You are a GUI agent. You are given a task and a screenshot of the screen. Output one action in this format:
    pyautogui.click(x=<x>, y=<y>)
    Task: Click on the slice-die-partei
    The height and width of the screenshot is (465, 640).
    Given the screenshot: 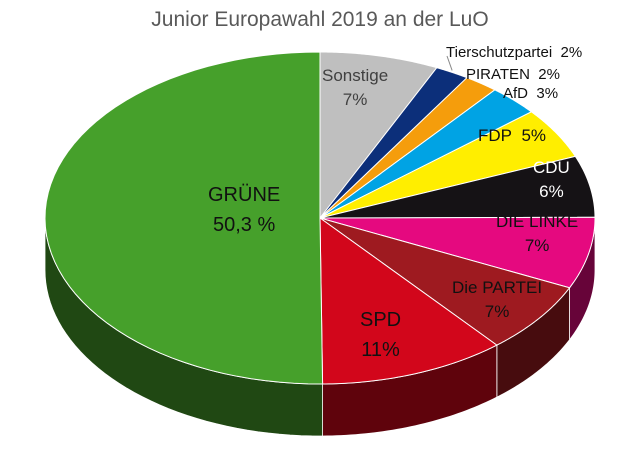 What is the action you would take?
    pyautogui.click(x=445, y=281)
    